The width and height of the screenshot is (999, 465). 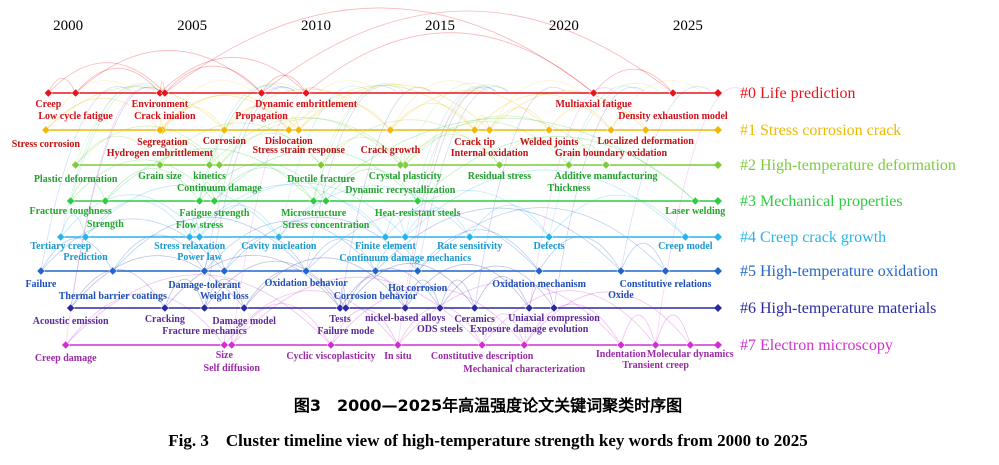 I want to click on keyword-label: Hot corrosion, so click(x=417, y=288).